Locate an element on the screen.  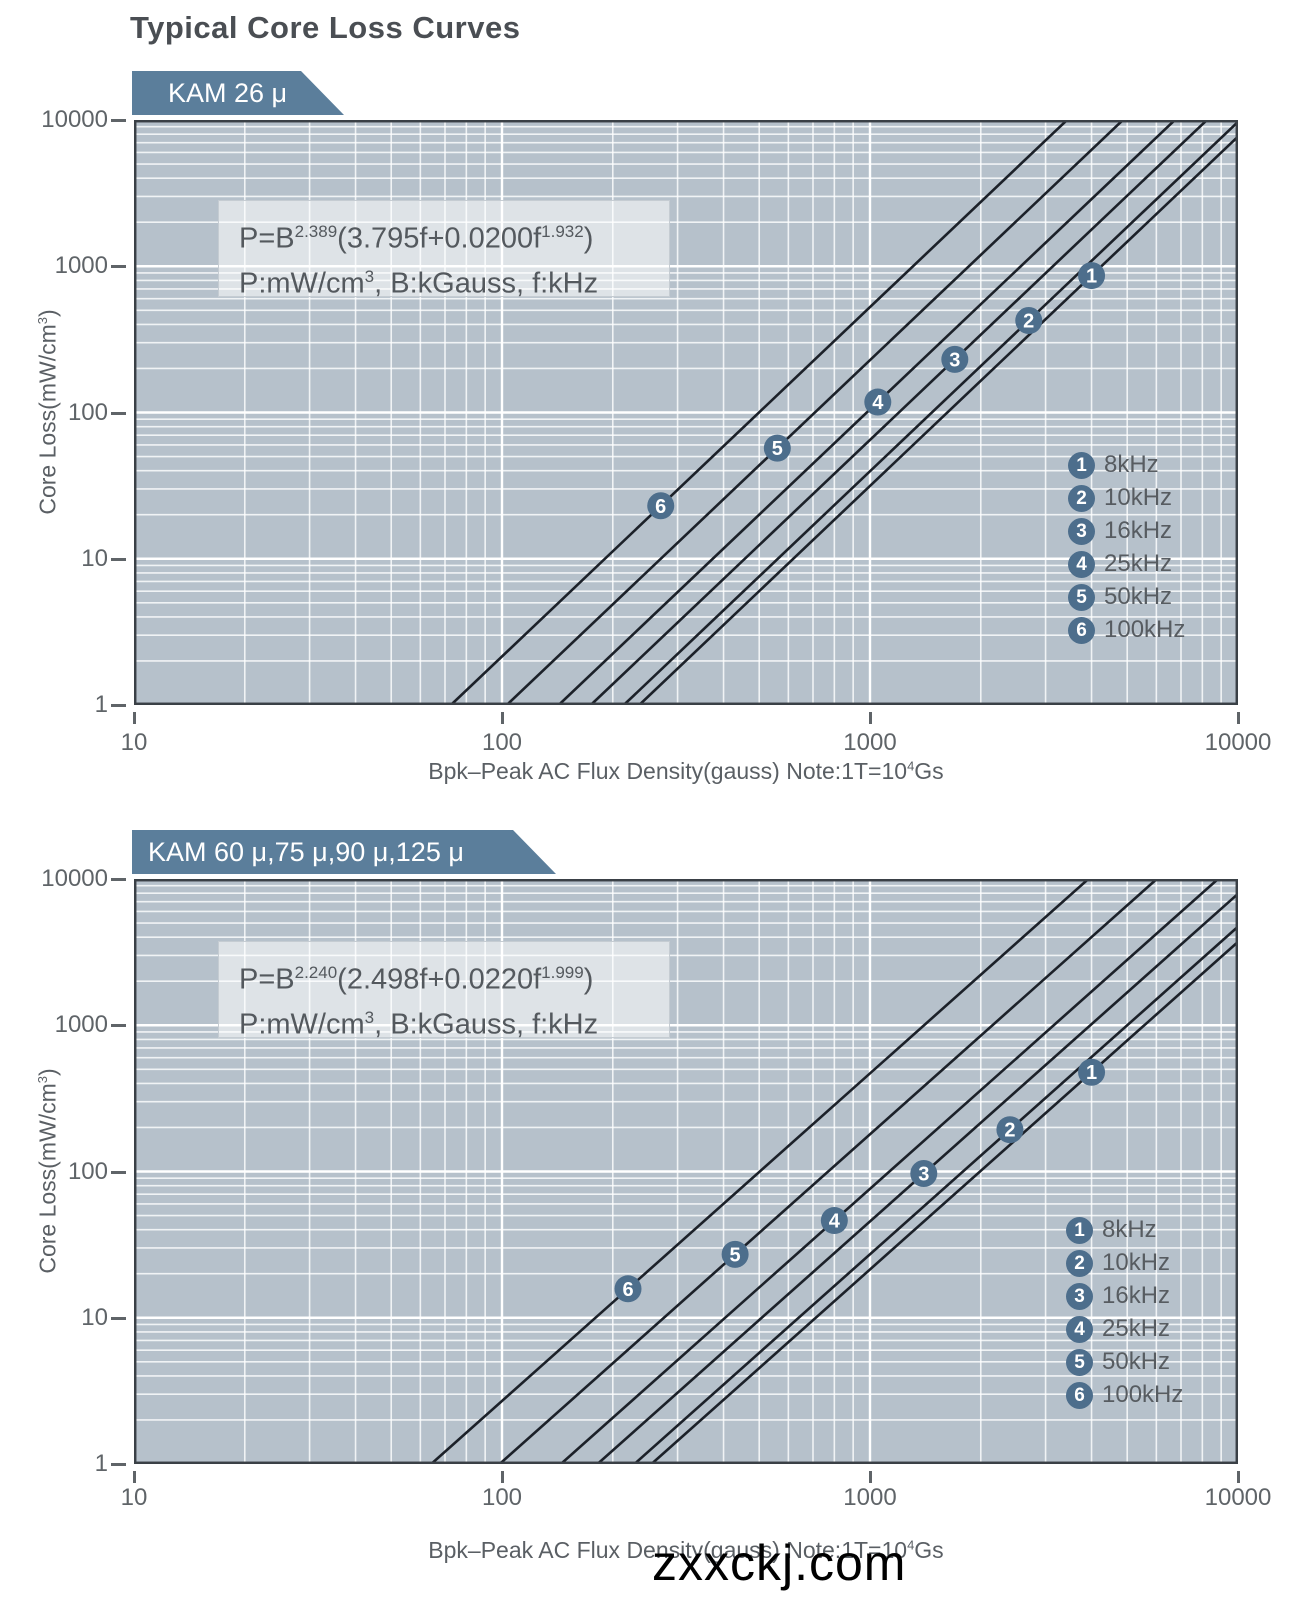
page-title: Typical Core Loss Curves is located at coordinates (325, 27).